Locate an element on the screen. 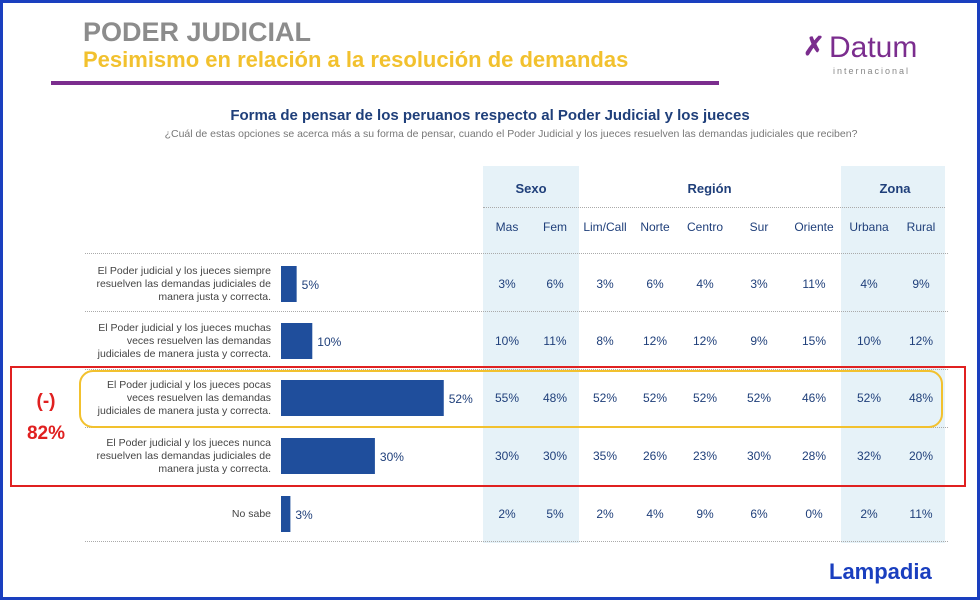 This screenshot has width=980, height=600. bars: 5% 10% 52% 30% 3% is located at coordinates (377, 399).